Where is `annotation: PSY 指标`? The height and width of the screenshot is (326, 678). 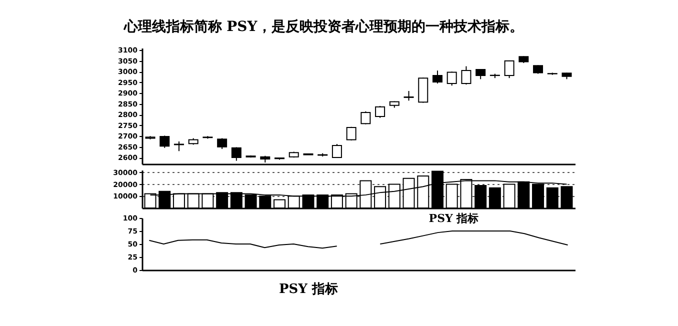 annotation: PSY 指标 is located at coordinates (453, 218).